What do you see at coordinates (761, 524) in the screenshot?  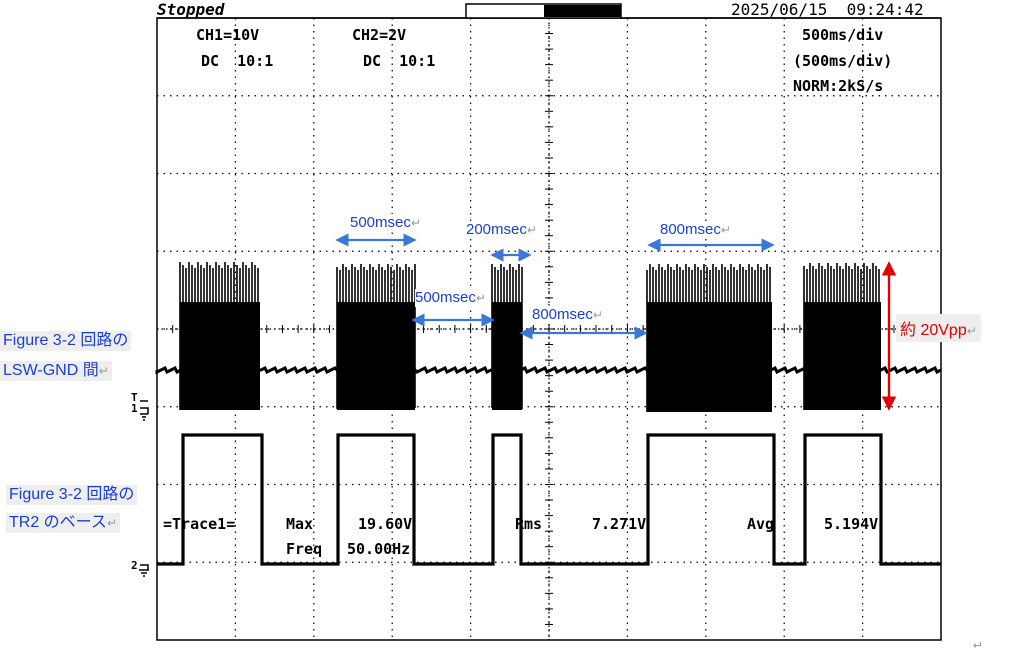 I see `avg-label: Avg` at bounding box center [761, 524].